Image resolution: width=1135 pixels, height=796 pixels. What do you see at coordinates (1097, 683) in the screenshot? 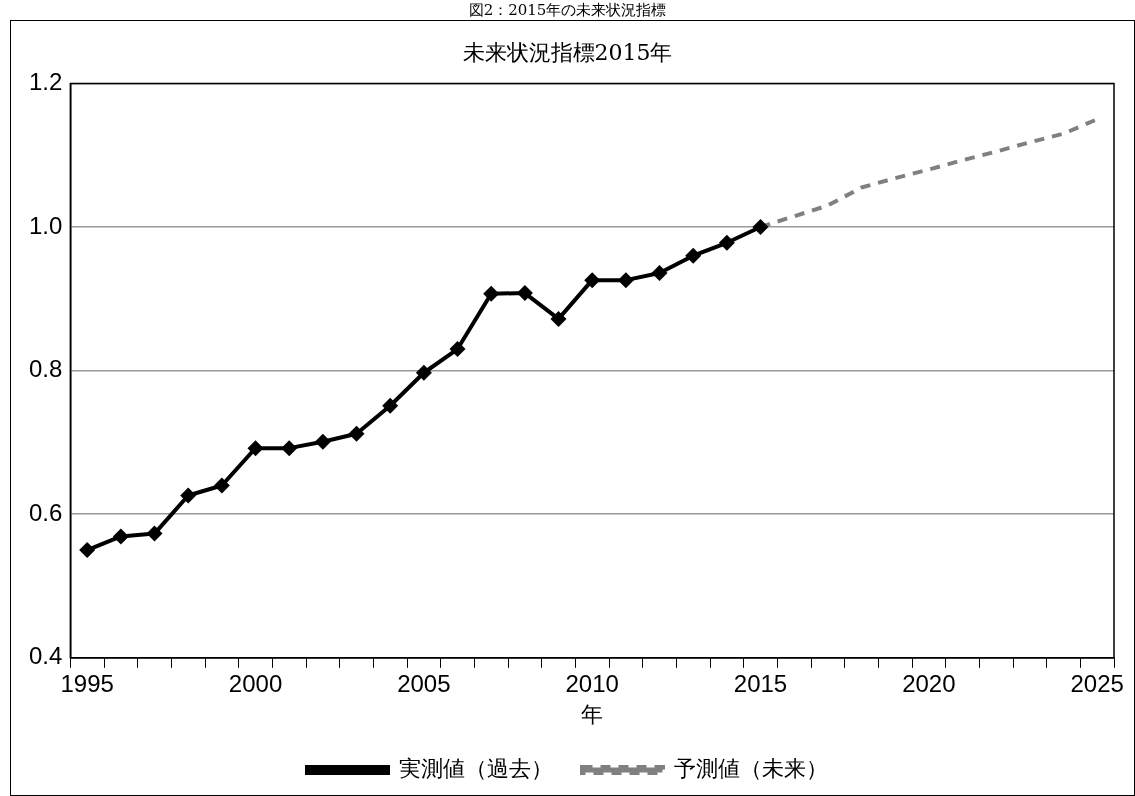
I see `x-tick-label: 2025` at bounding box center [1097, 683].